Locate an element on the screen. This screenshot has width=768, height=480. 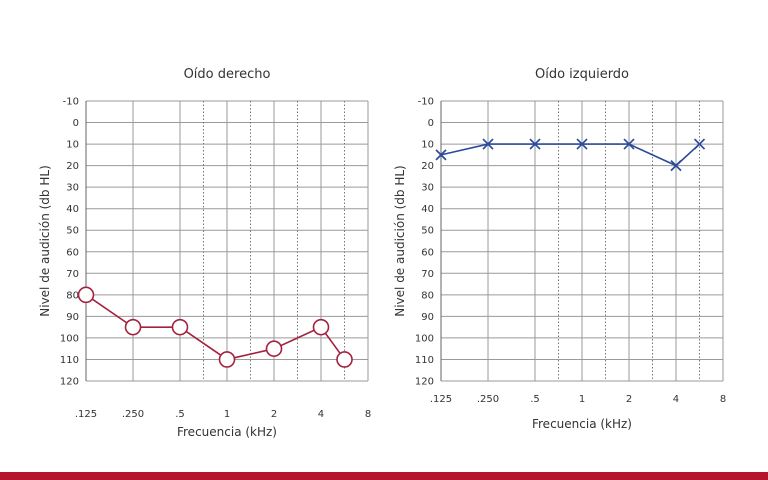
bottom-accent-bar is located at coordinates (384, 476).